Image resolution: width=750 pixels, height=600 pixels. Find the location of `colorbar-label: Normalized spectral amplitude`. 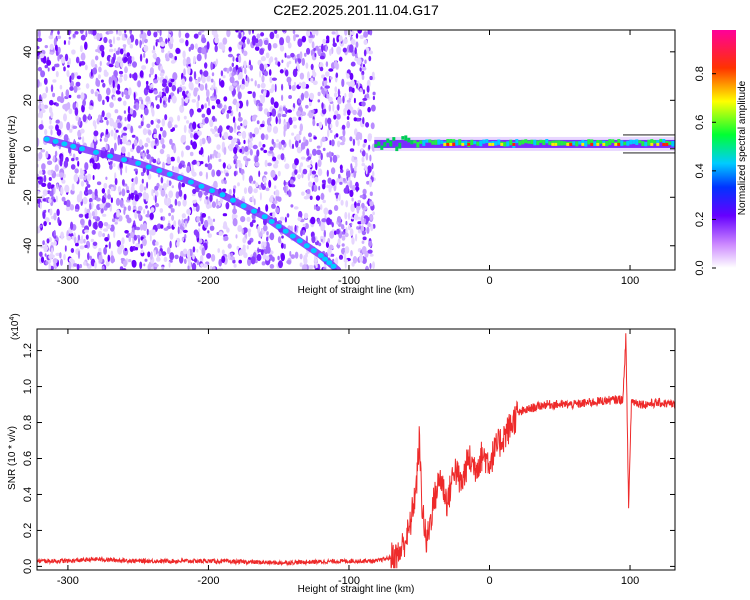

colorbar-label: Normalized spectral amplitude is located at coordinates (742, 147).